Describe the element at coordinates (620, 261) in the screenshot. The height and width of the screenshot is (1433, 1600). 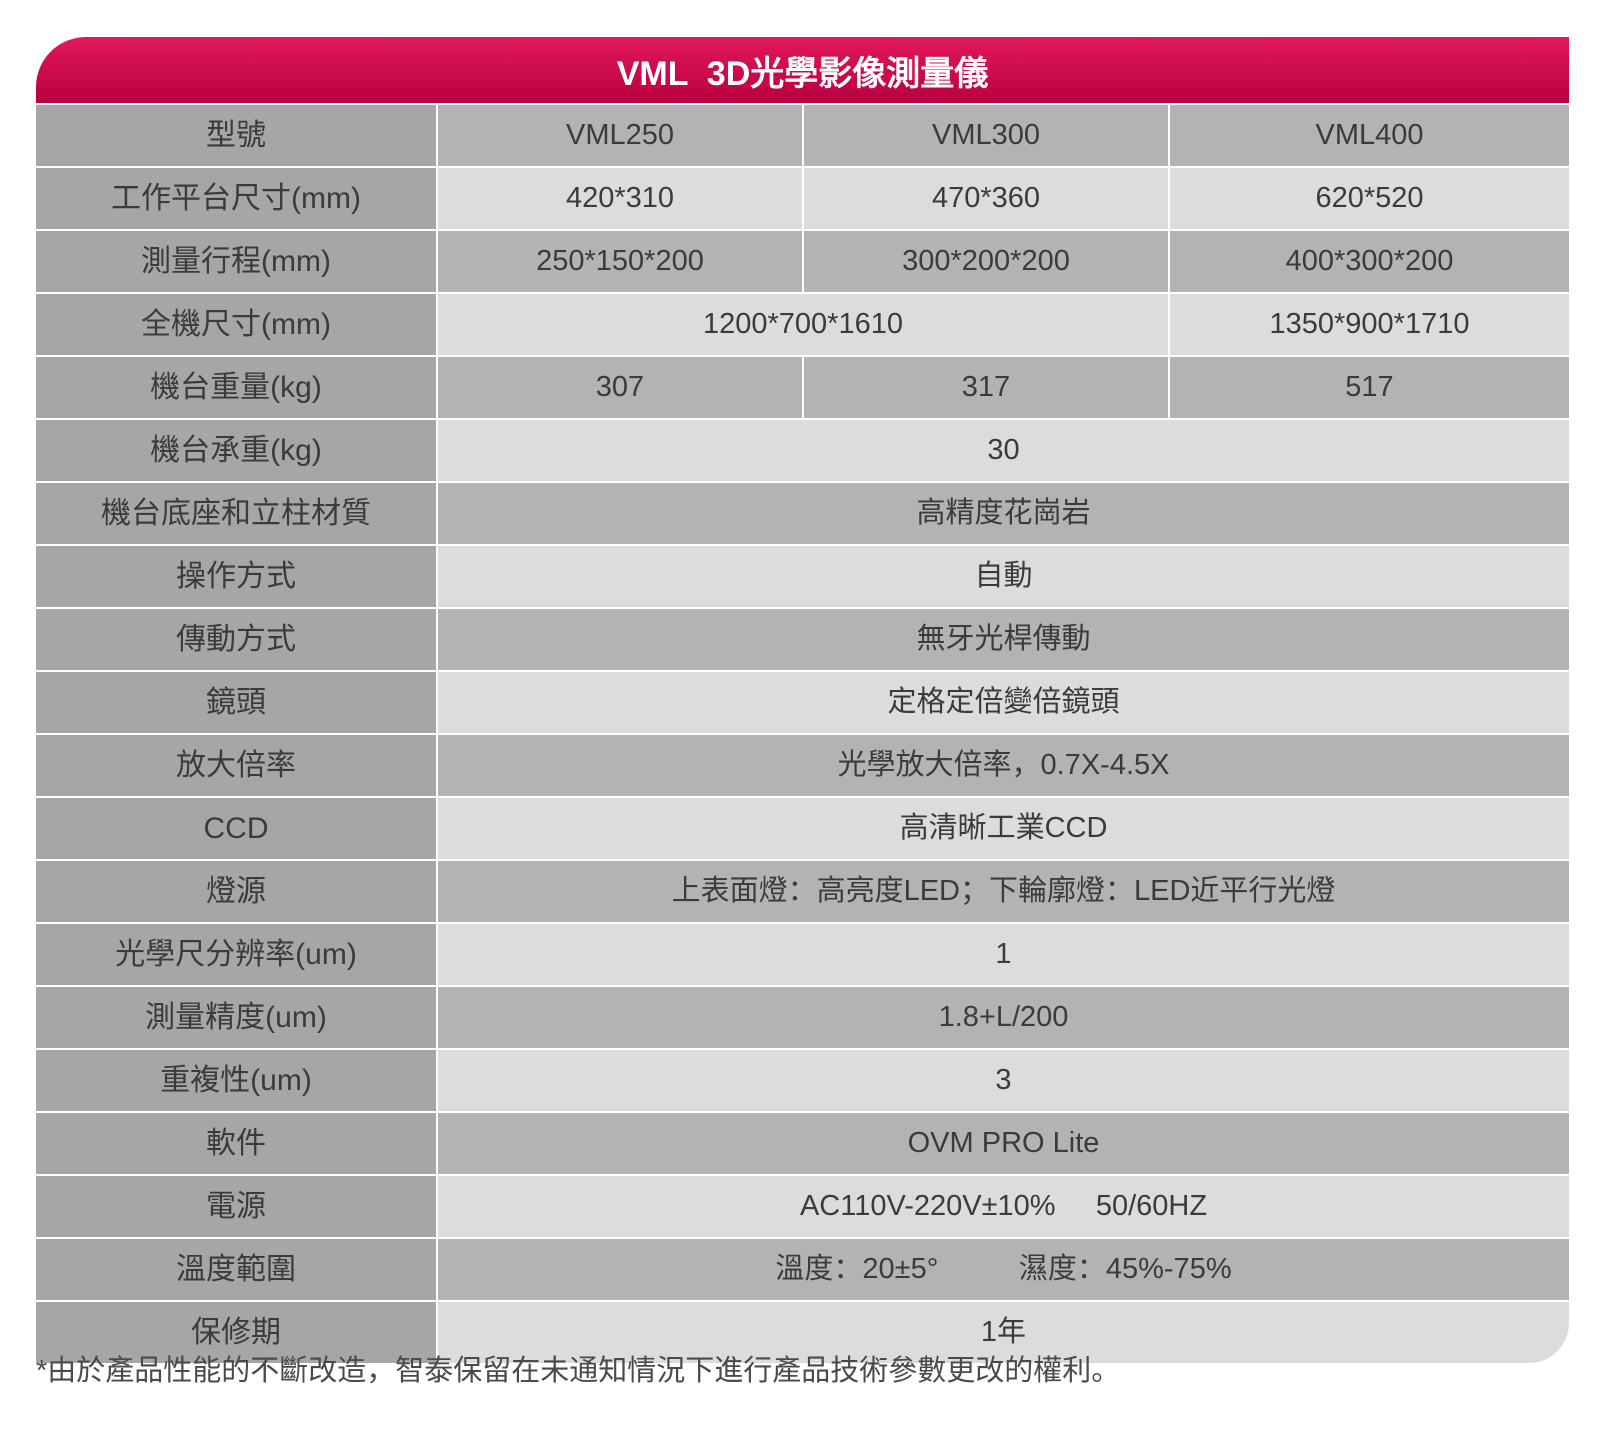
I see `table-cell: 250*150*200` at that location.